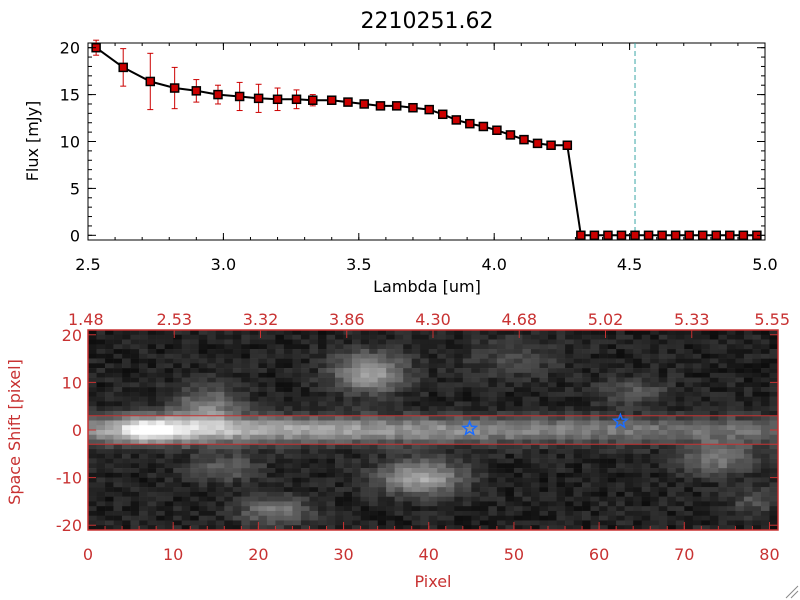 The image size is (800, 600). Describe the element at coordinates (792, 592) in the screenshot. I see `resize-grip-icon` at that location.